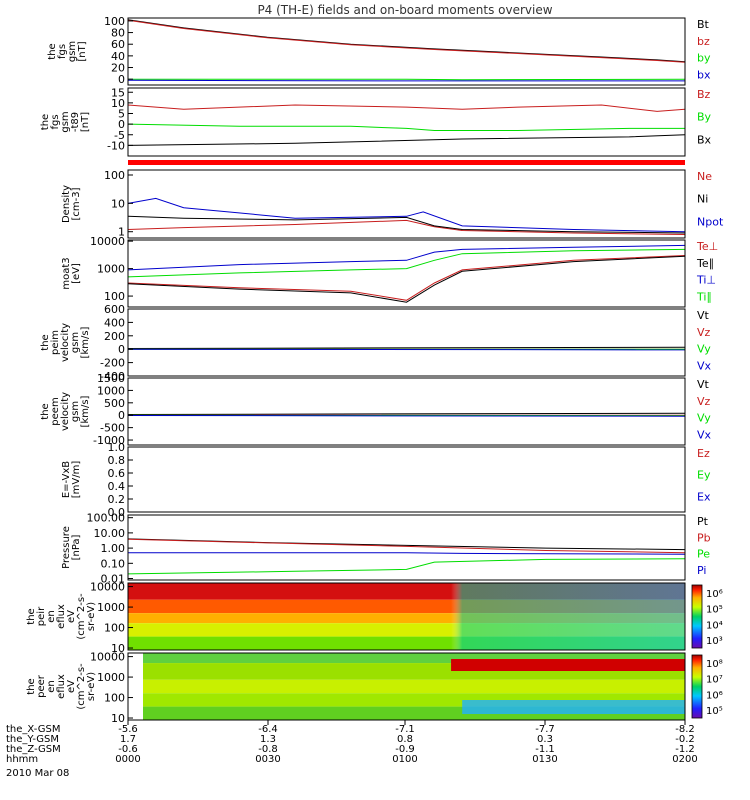 This screenshot has height=800, width=750. I want to click on y-tick-label: 100.00, so click(106, 518).